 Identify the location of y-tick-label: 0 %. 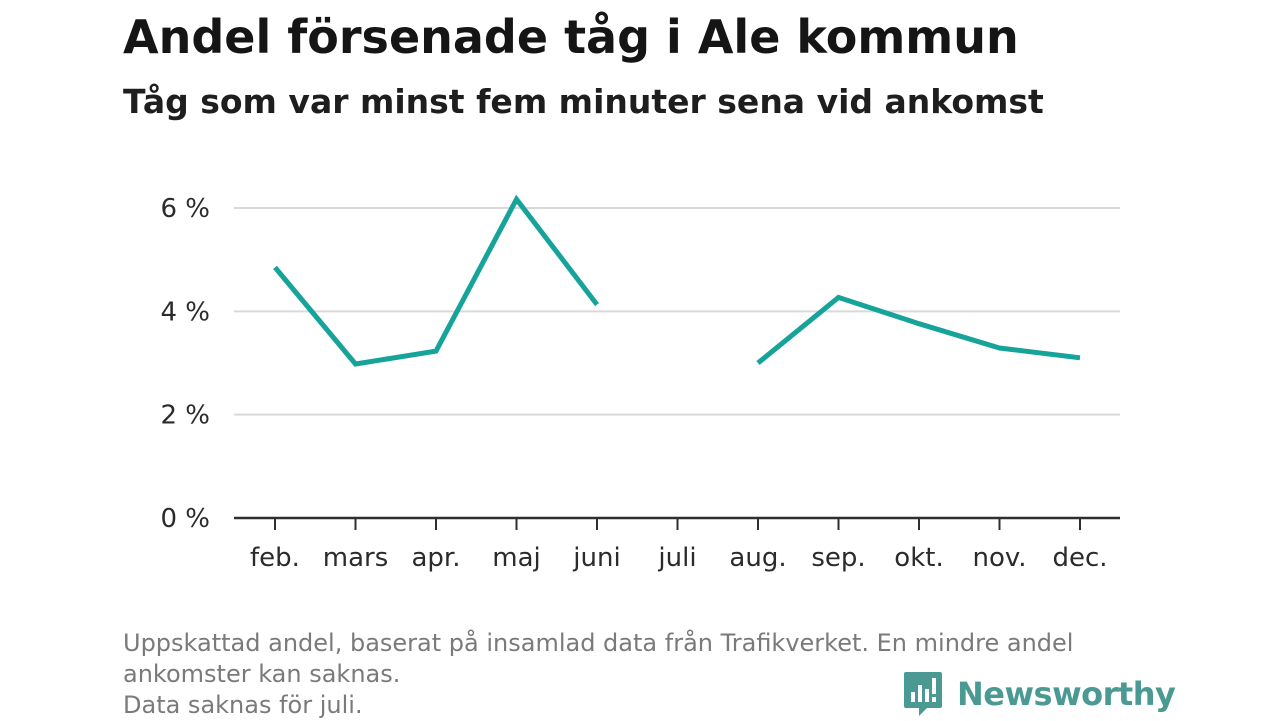
(185, 519).